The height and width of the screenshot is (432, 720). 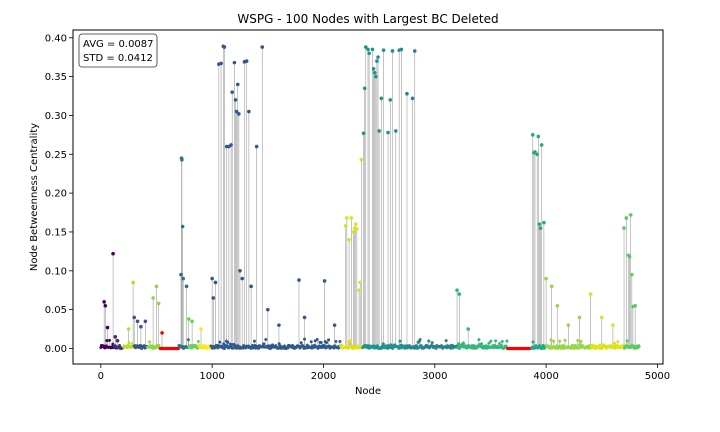 What do you see at coordinates (56, 310) in the screenshot?
I see `y-tick-label: 0.05` at bounding box center [56, 310].